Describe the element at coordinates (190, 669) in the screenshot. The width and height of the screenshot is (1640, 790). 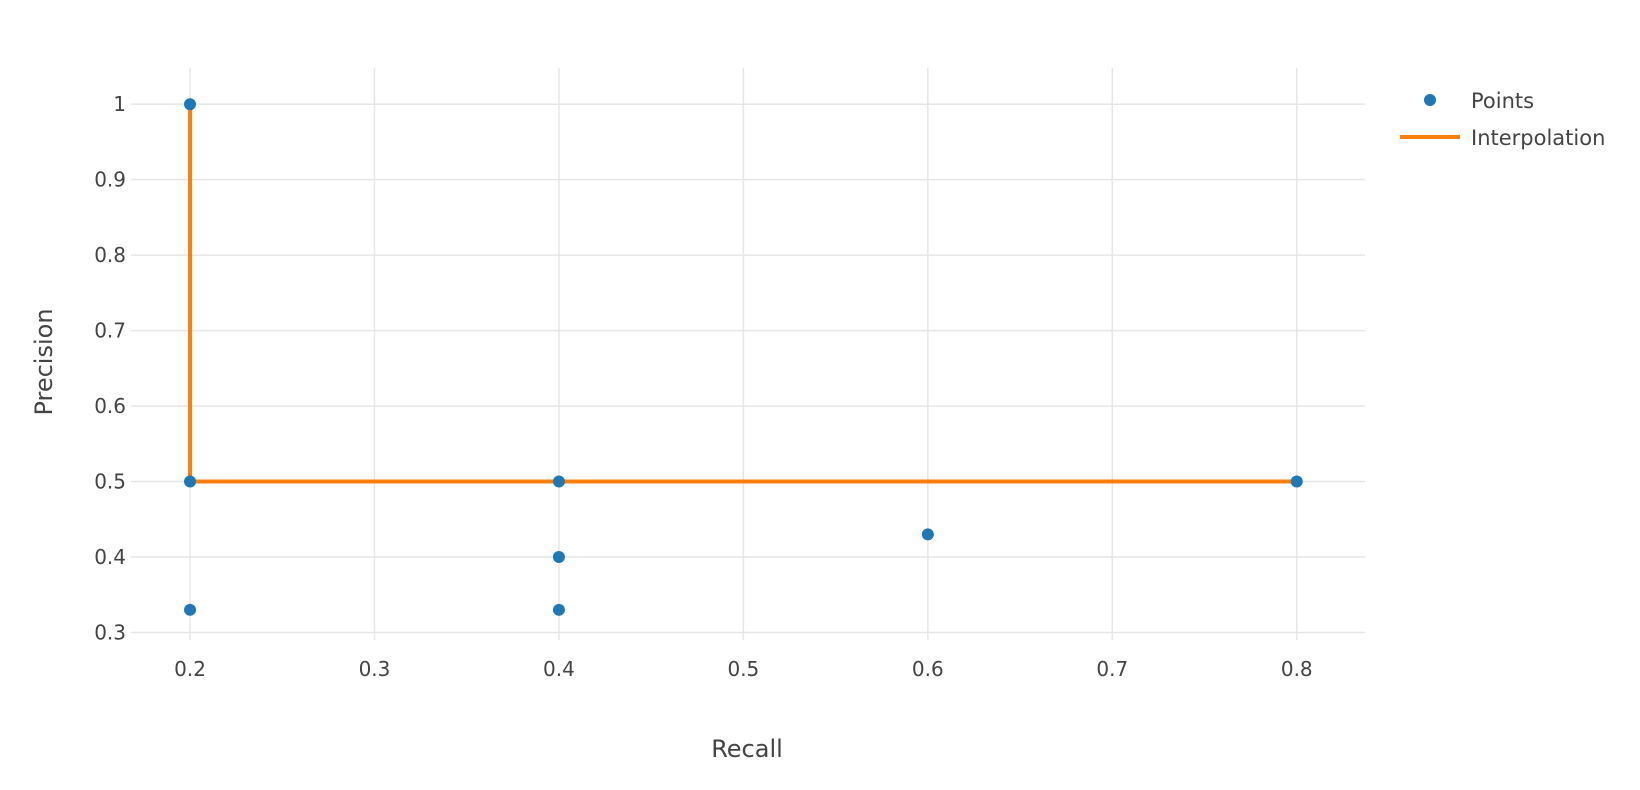
I see `x-tick-label: 0.2` at that location.